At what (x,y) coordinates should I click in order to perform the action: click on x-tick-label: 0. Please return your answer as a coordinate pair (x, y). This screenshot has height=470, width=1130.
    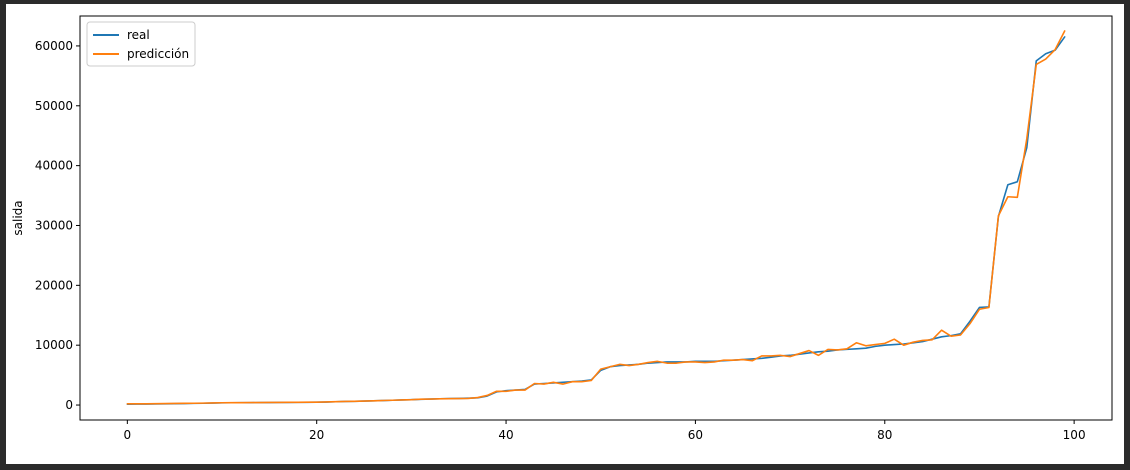
    Looking at the image, I should click on (128, 435).